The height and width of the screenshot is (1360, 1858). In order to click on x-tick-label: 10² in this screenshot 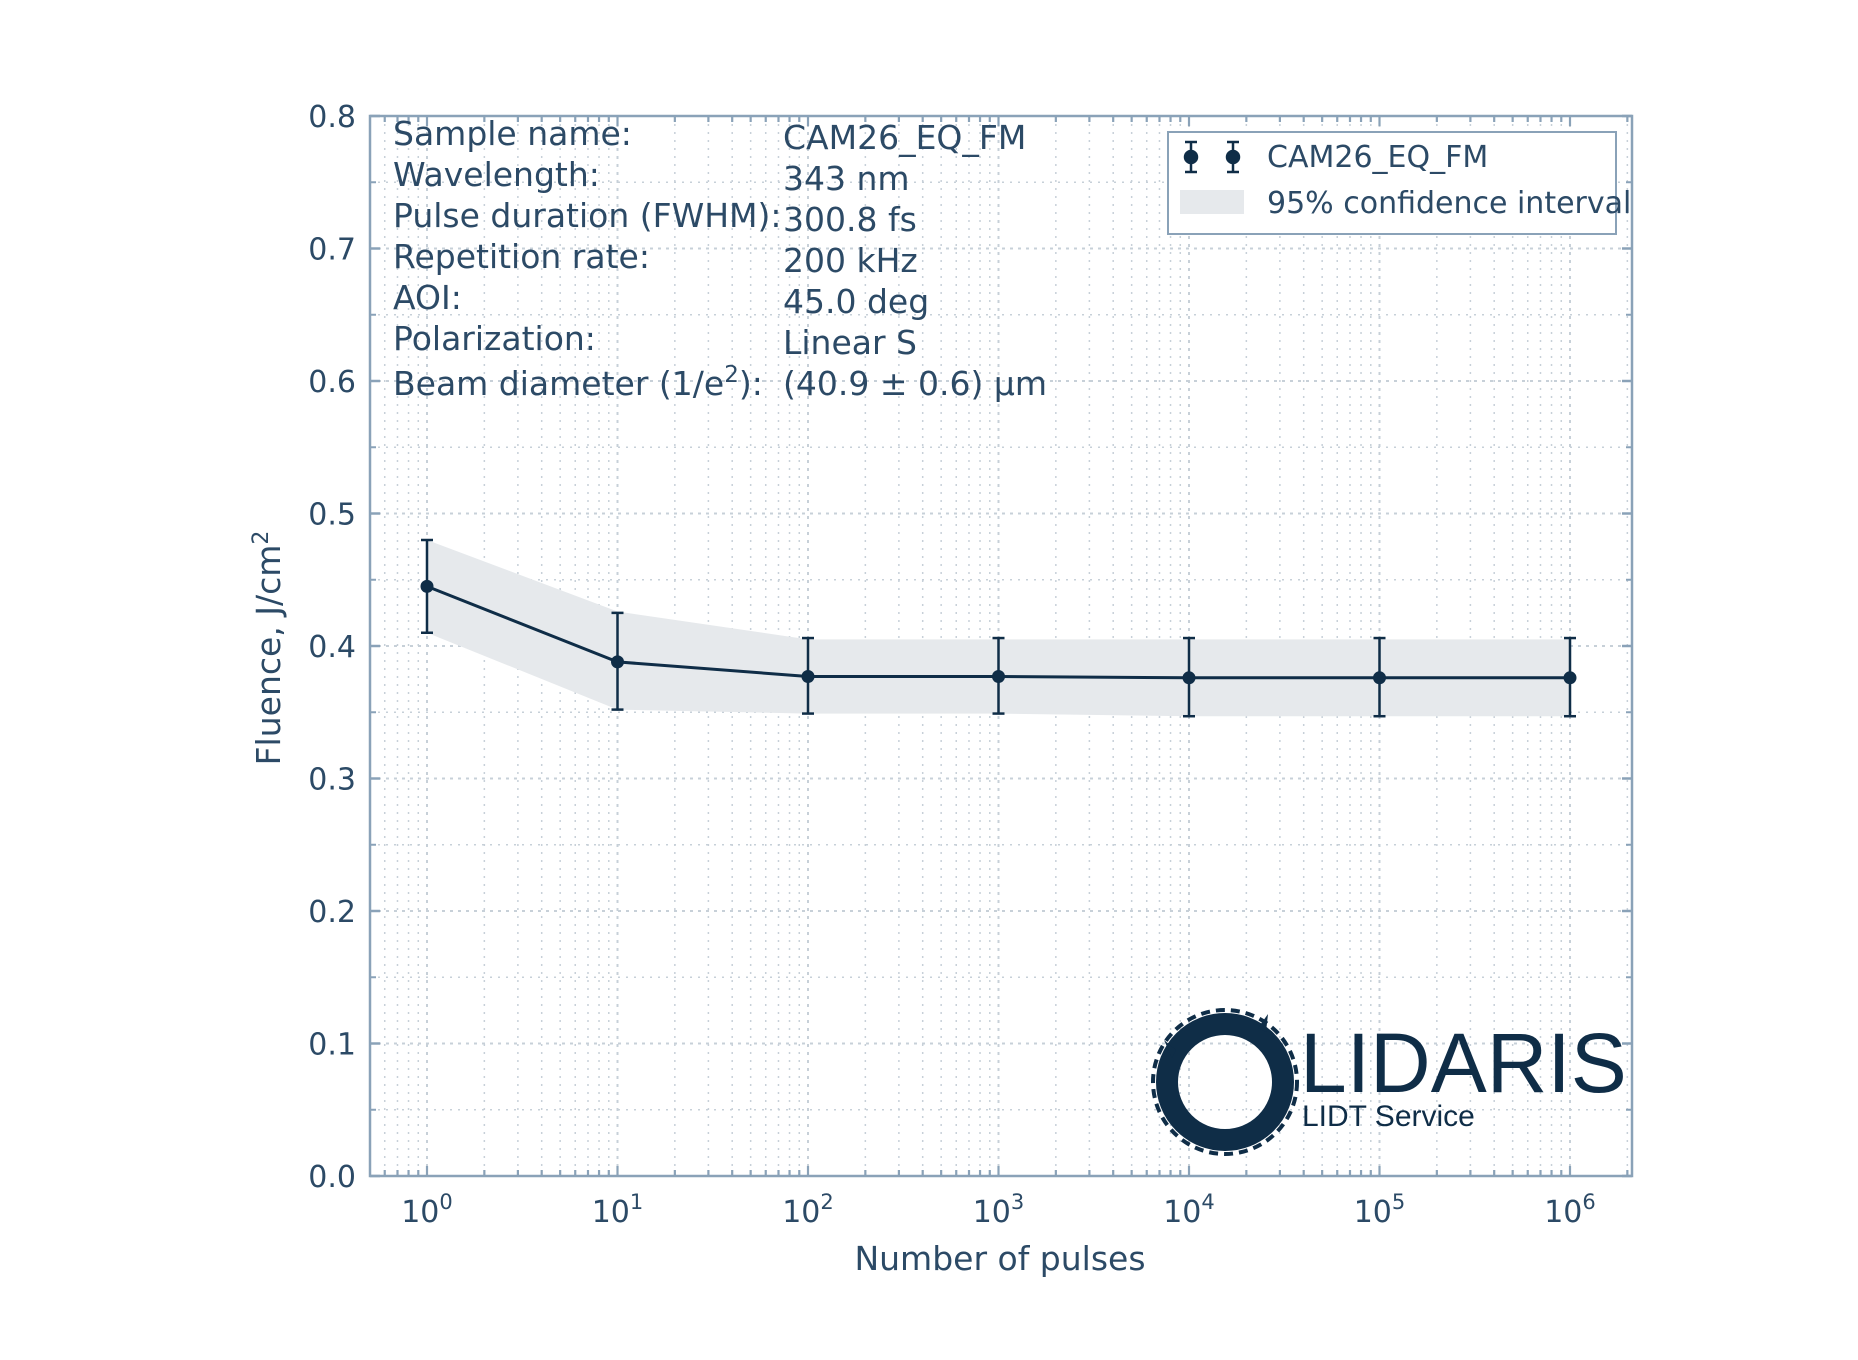, I will do `click(808, 1210)`.